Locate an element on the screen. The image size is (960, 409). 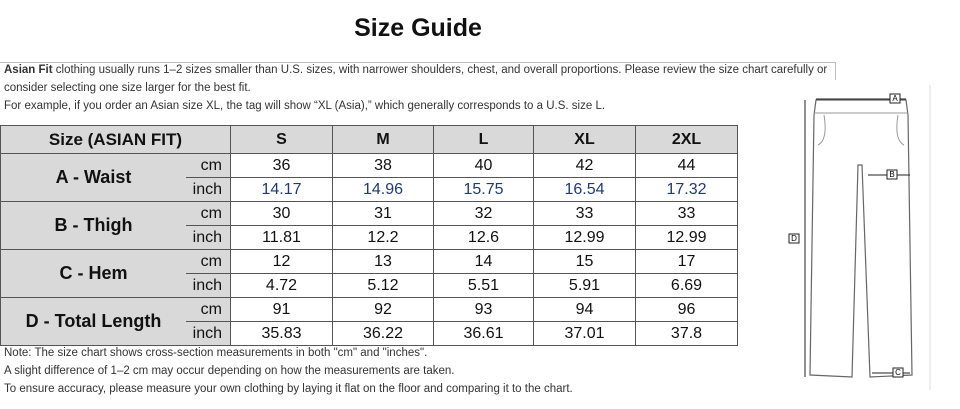
label-d: D is located at coordinates (794, 238).